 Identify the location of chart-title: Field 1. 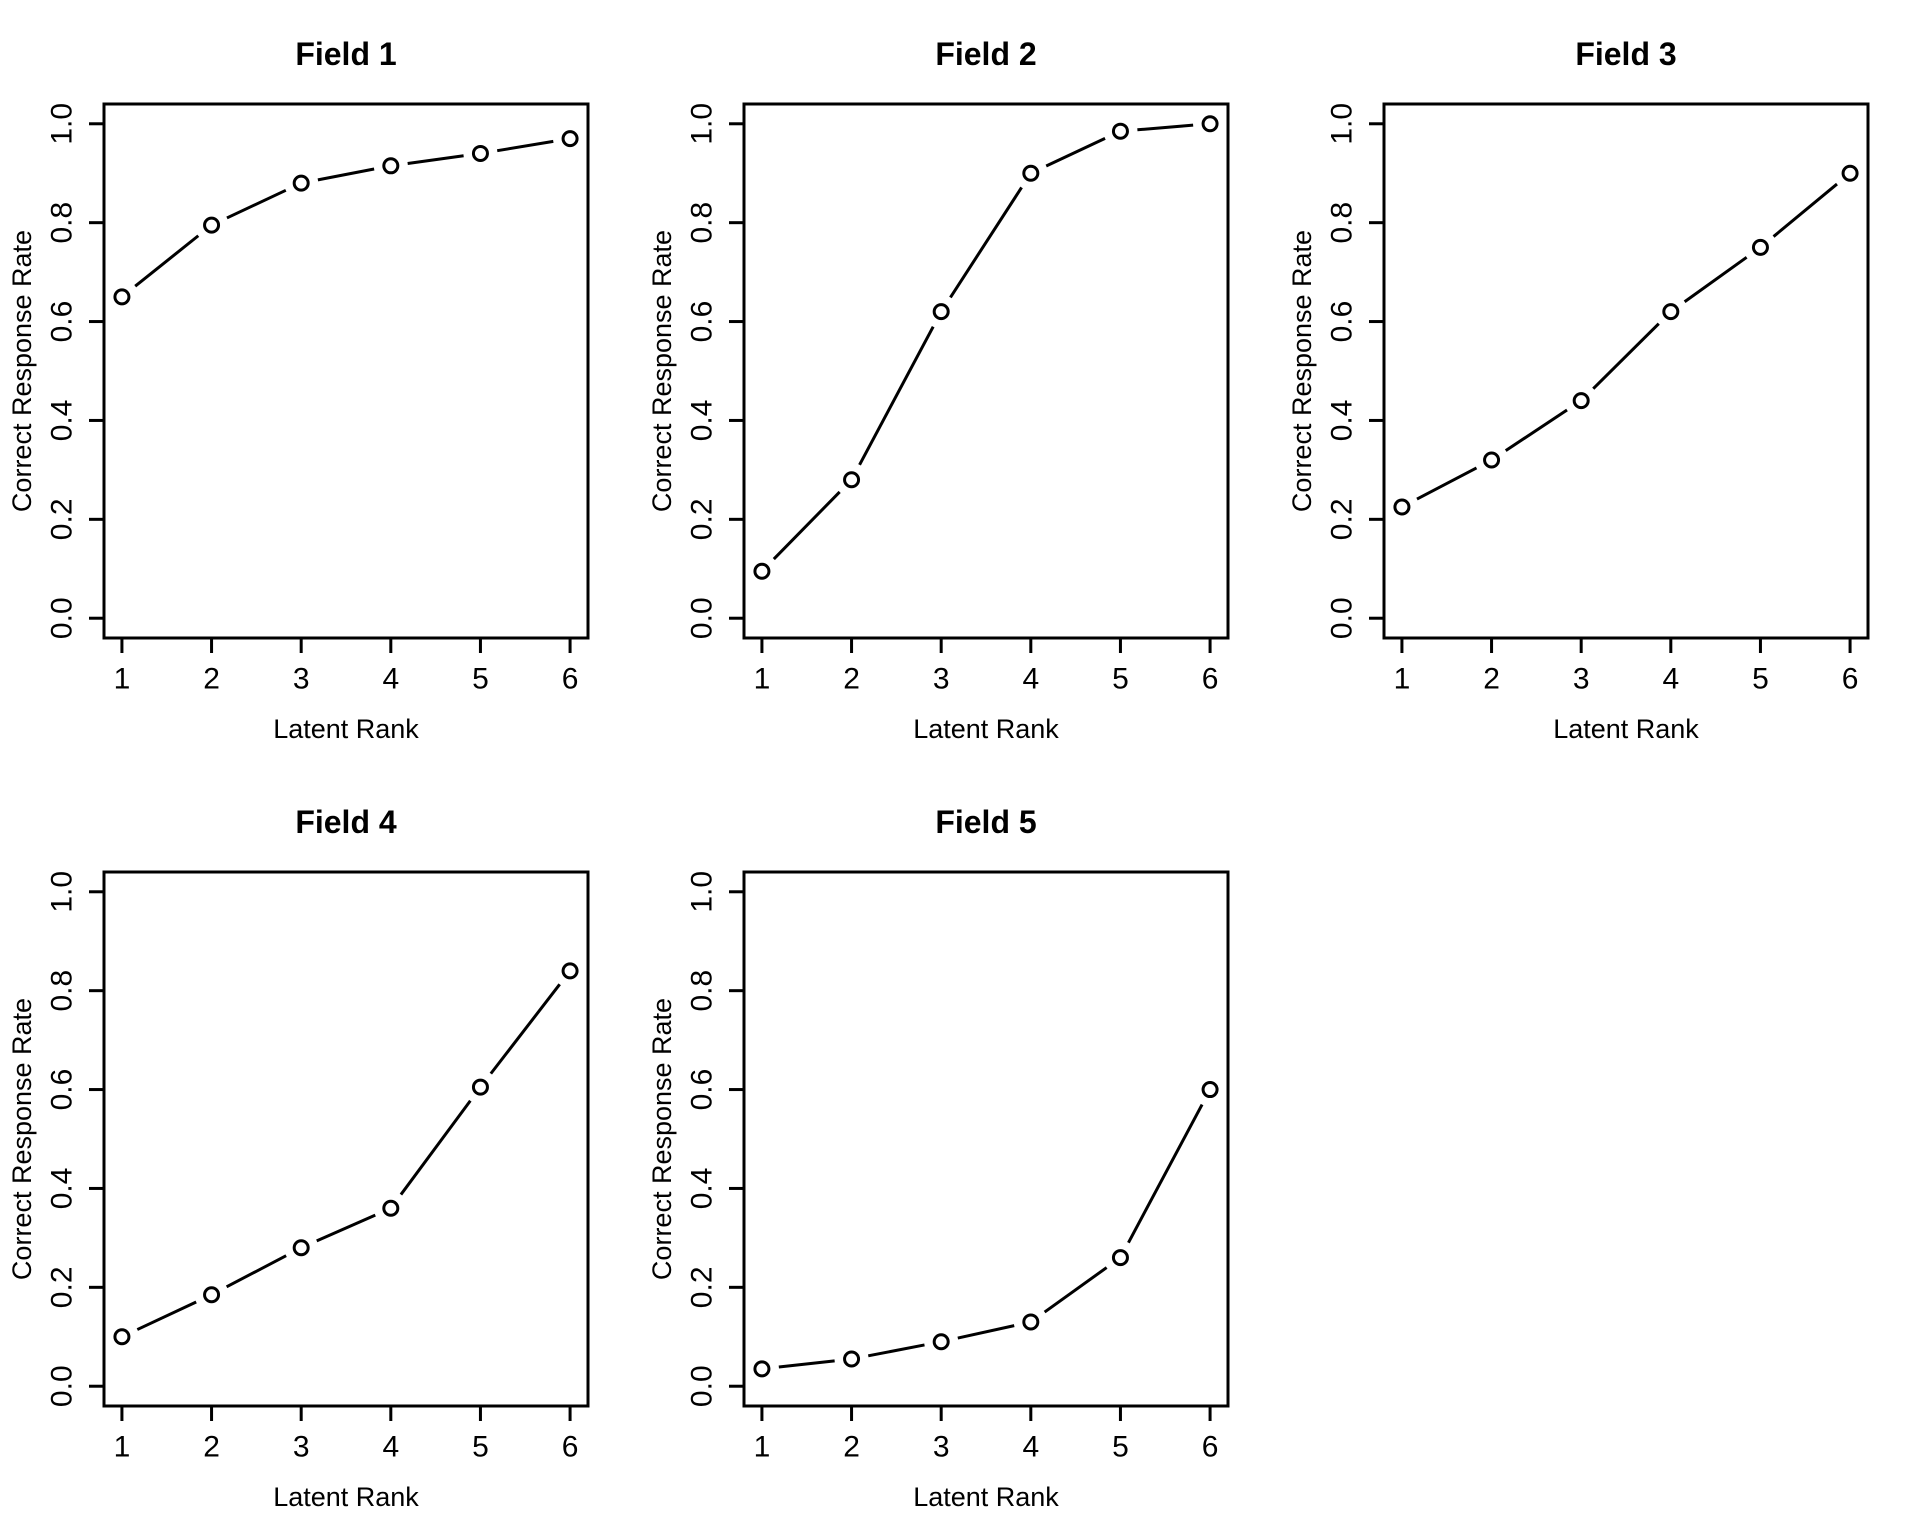
(345, 54).